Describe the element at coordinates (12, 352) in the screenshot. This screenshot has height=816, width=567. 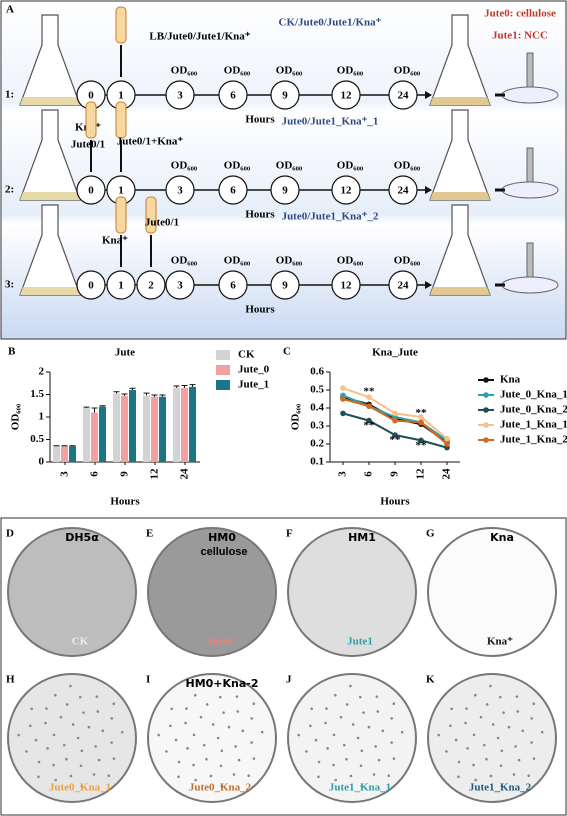
I see `panel-letter: B` at that location.